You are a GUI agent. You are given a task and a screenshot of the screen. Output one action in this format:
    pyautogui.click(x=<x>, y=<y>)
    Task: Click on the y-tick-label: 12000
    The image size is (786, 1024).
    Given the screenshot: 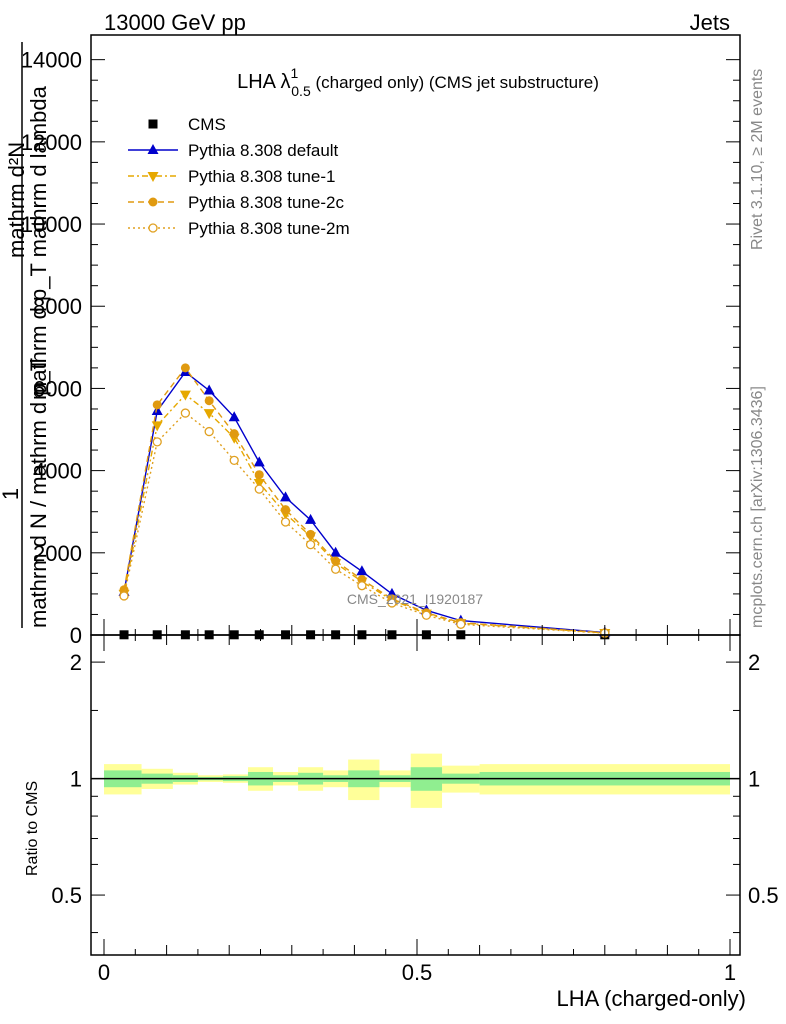 What is the action you would take?
    pyautogui.click(x=51, y=142)
    